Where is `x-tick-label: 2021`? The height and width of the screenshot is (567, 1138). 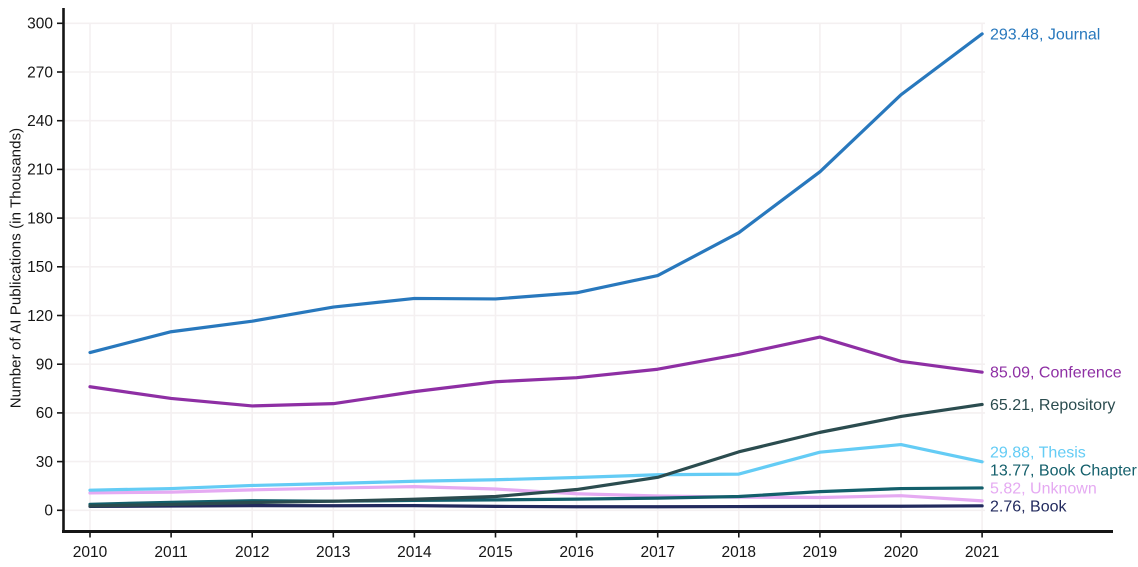
x-tick-label: 2021 is located at coordinates (982, 552).